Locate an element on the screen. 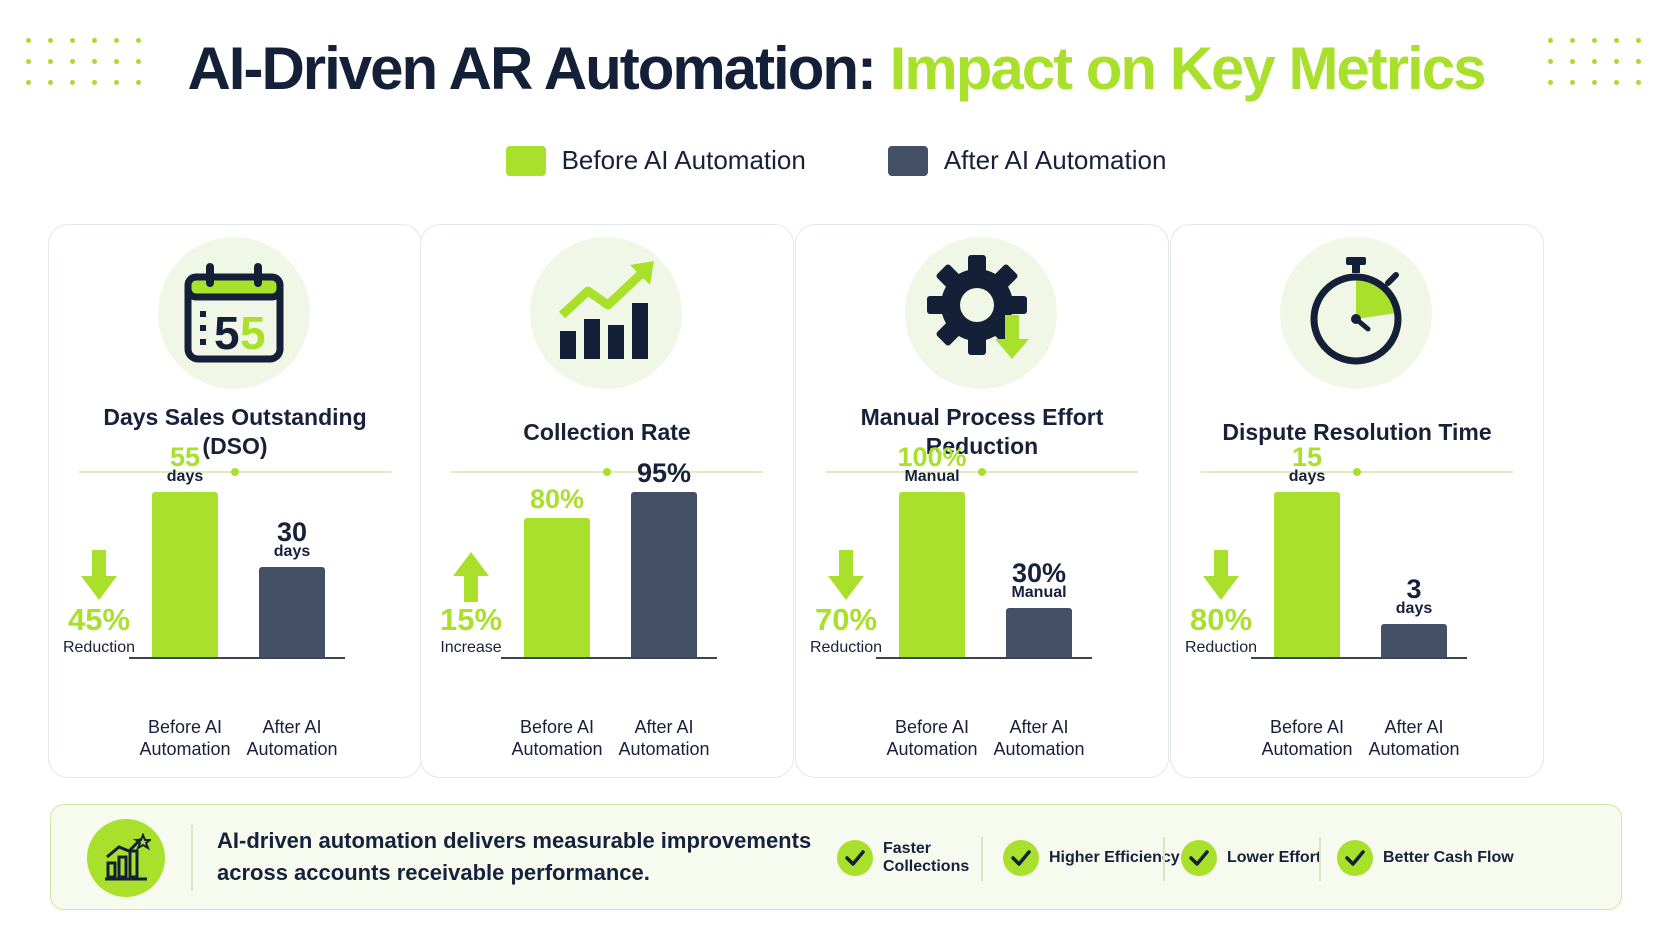  legend-label-after: After AI Automation is located at coordinates (1055, 160).